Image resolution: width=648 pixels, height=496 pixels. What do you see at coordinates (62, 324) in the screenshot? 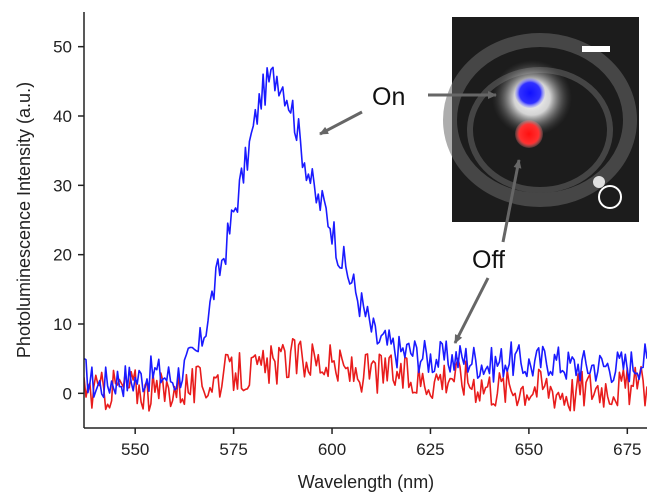
I see `y-tick-label: 10` at bounding box center [62, 324].